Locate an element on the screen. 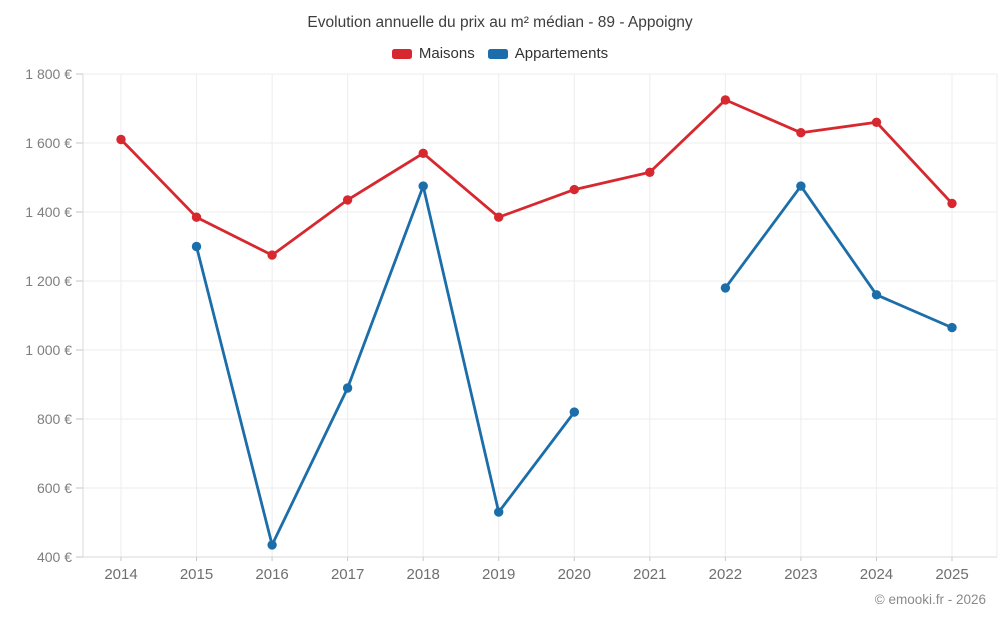 This screenshot has height=625, width=1000. legend: Maisons Appartements is located at coordinates (500, 53).